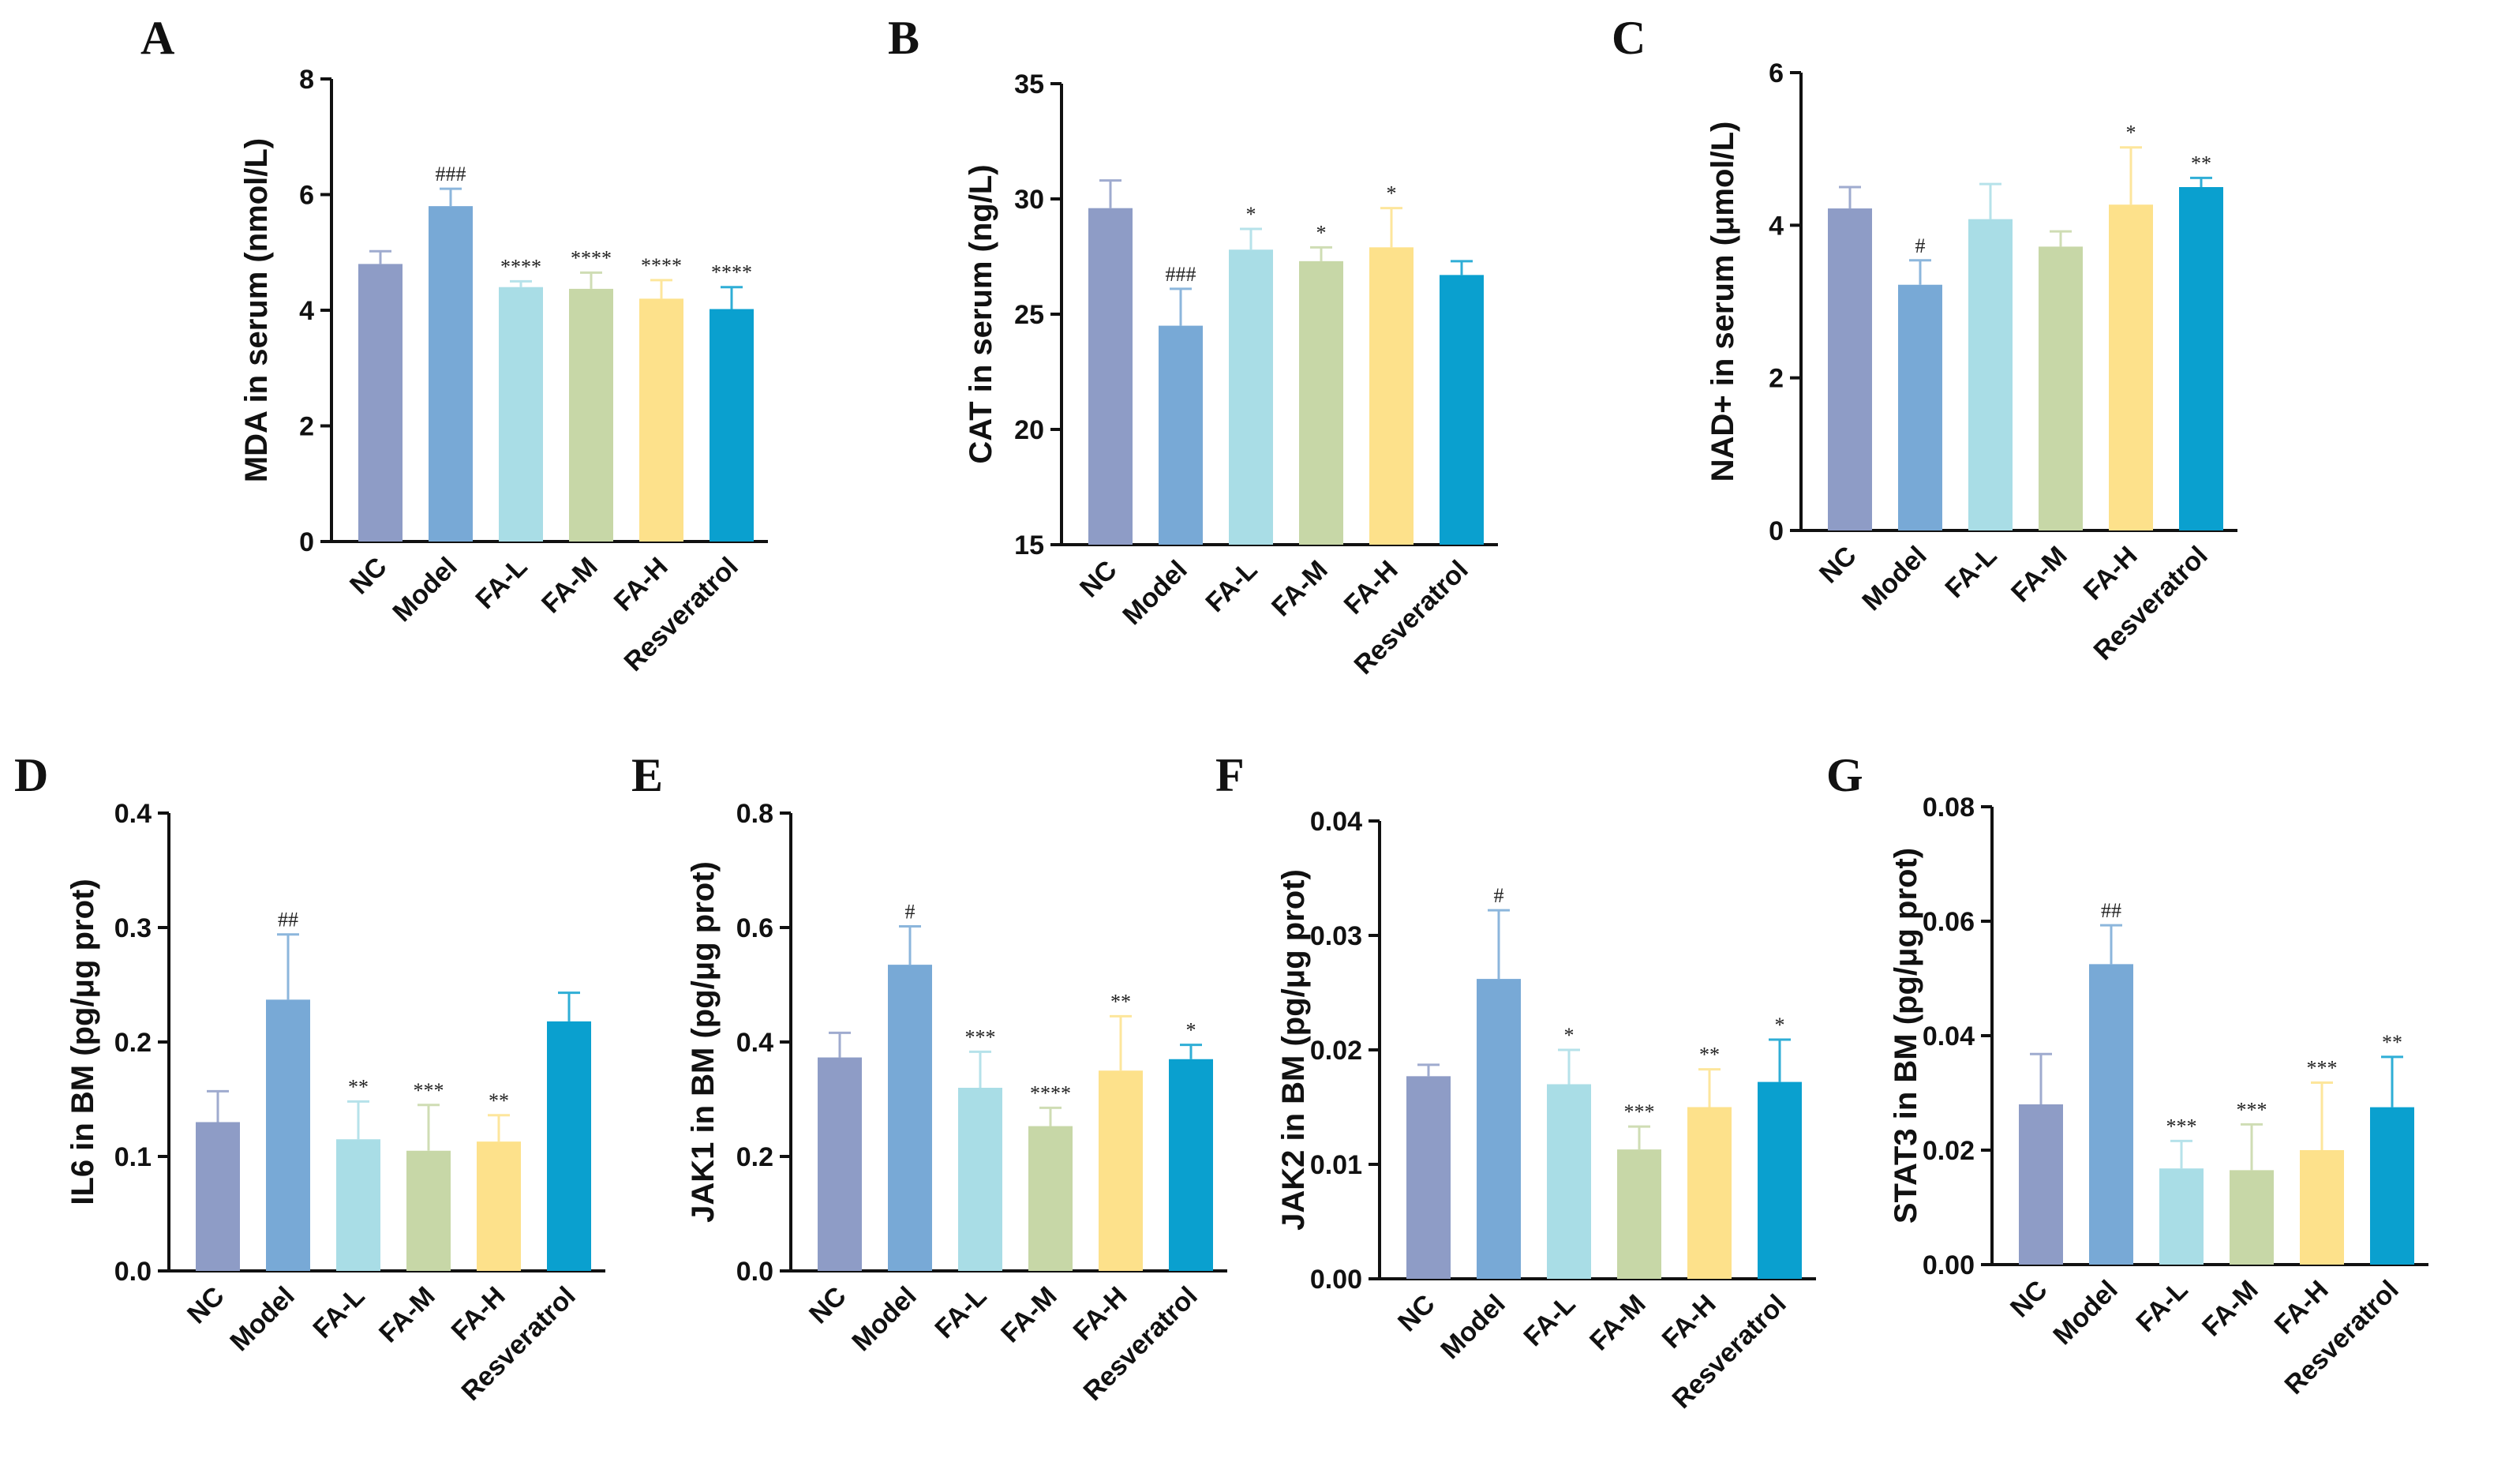 Image resolution: width=2520 pixels, height=1473 pixels. What do you see at coordinates (157, 38) in the screenshot?
I see `panel-letter: A` at bounding box center [157, 38].